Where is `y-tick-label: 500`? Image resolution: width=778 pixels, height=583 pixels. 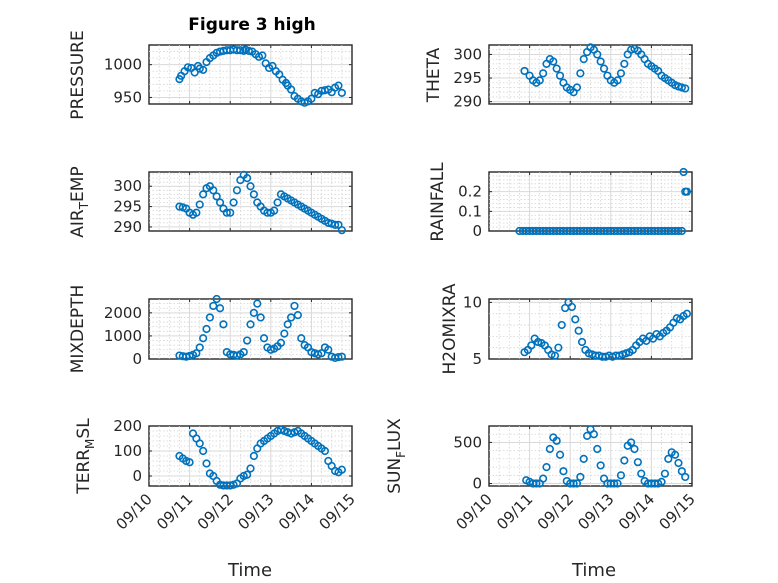
y-tick-label: 500 is located at coordinates (467, 442).